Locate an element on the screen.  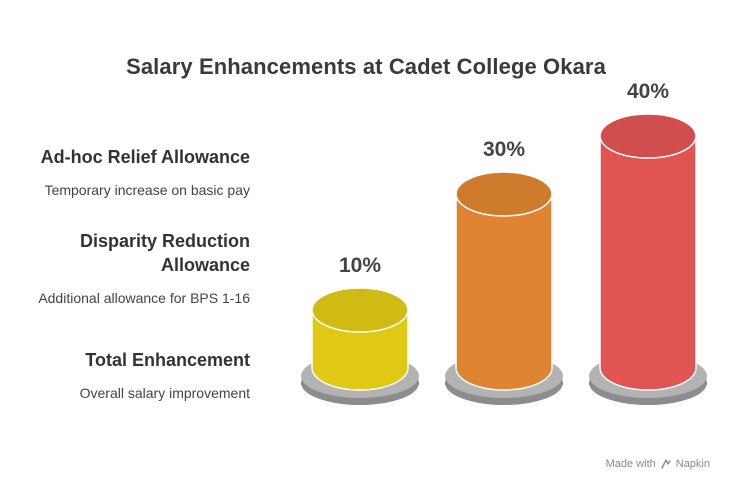
bar-3-value-label: 40% is located at coordinates (648, 91).